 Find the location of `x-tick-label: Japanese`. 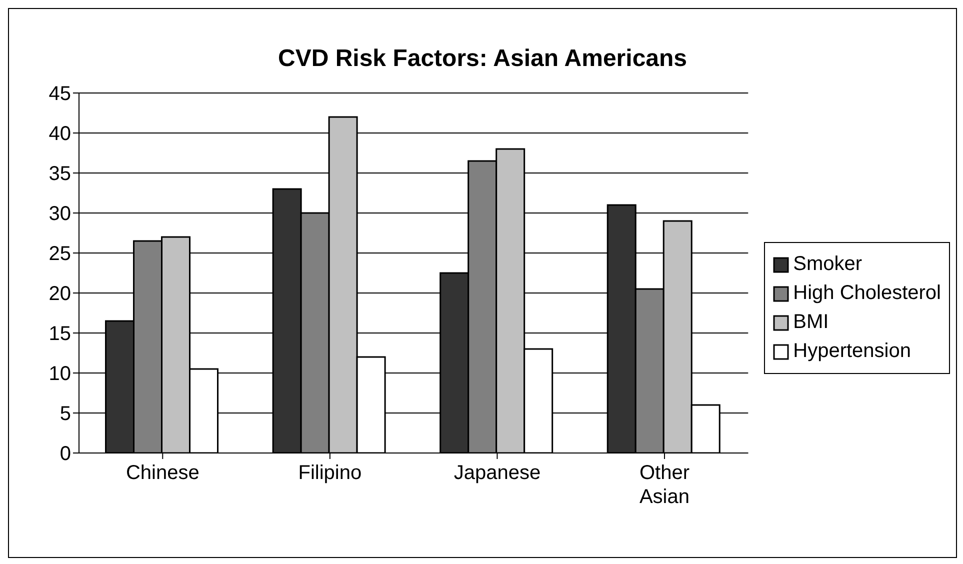

x-tick-label: Japanese is located at coordinates (497, 473).